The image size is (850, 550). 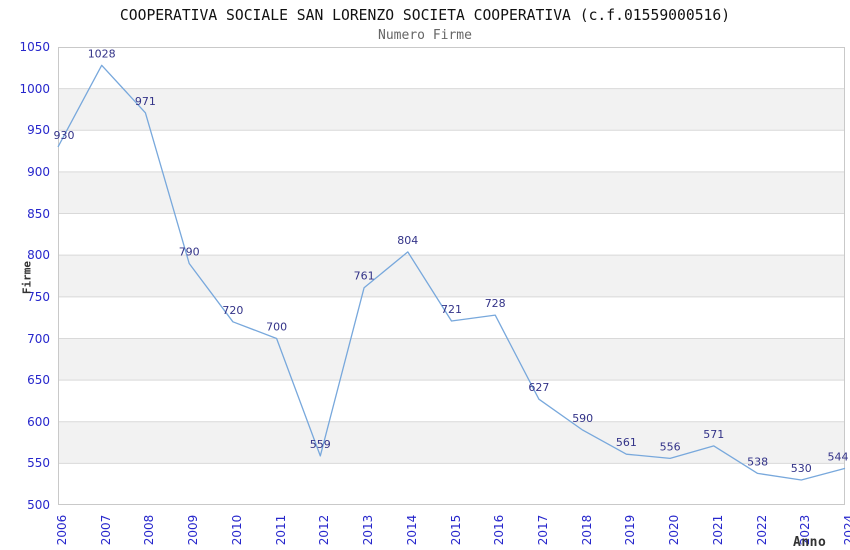 What do you see at coordinates (499, 530) in the screenshot?
I see `x-tick-label: 2016` at bounding box center [499, 530].